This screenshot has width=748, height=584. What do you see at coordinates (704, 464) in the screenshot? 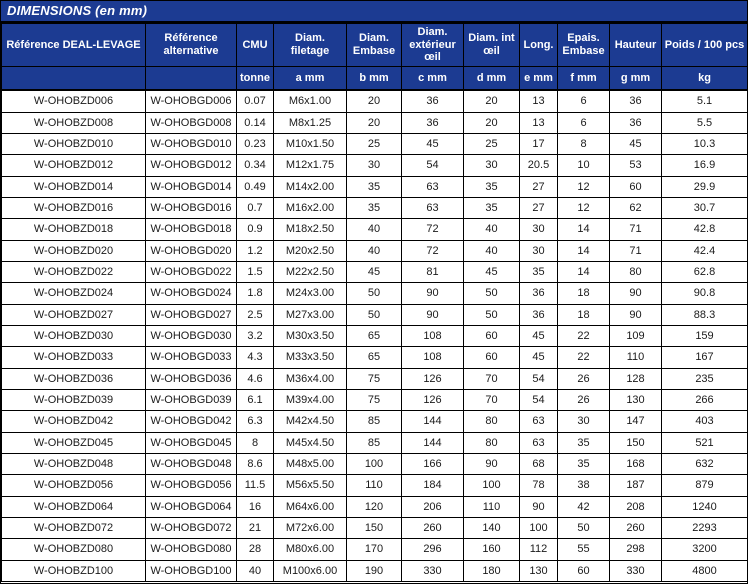
I see `cell: 632` at bounding box center [704, 464].